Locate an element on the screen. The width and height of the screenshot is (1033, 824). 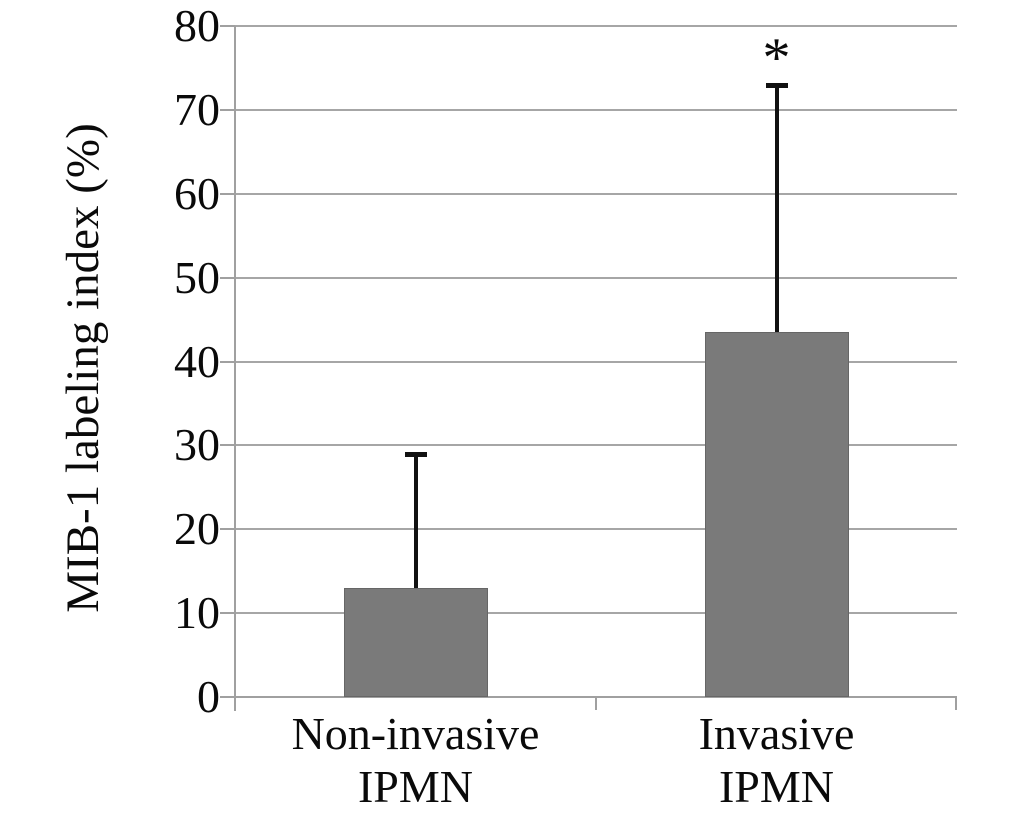
x-category-label-0: Non-invasive IPMN is located at coordinates (416, 760).